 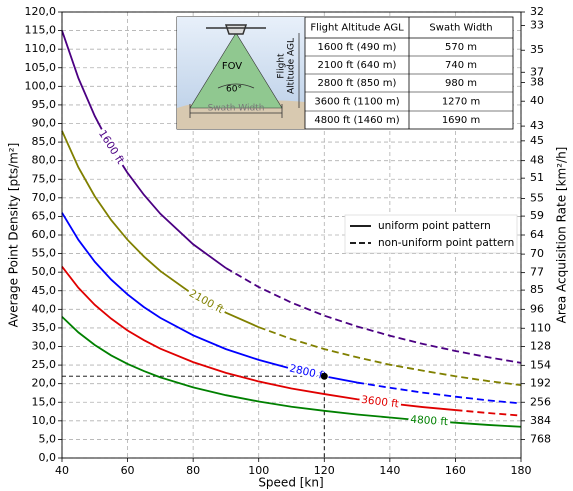 I want to click on y-tick-label: 50,0, so click(x=44, y=271).